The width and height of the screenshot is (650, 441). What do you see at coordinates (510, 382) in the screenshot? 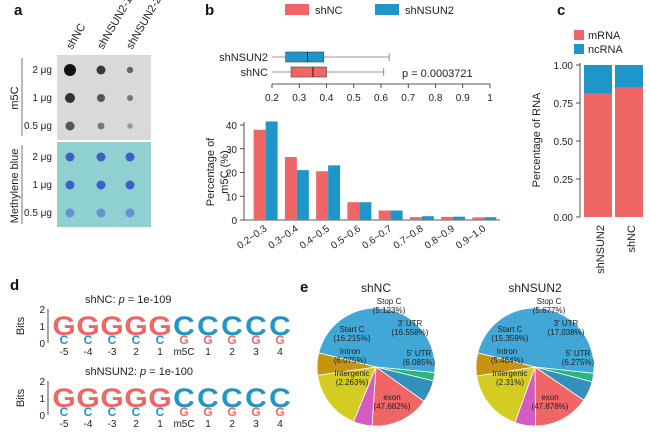
I see `pie-slice-percent: (2.31%)` at bounding box center [510, 382].